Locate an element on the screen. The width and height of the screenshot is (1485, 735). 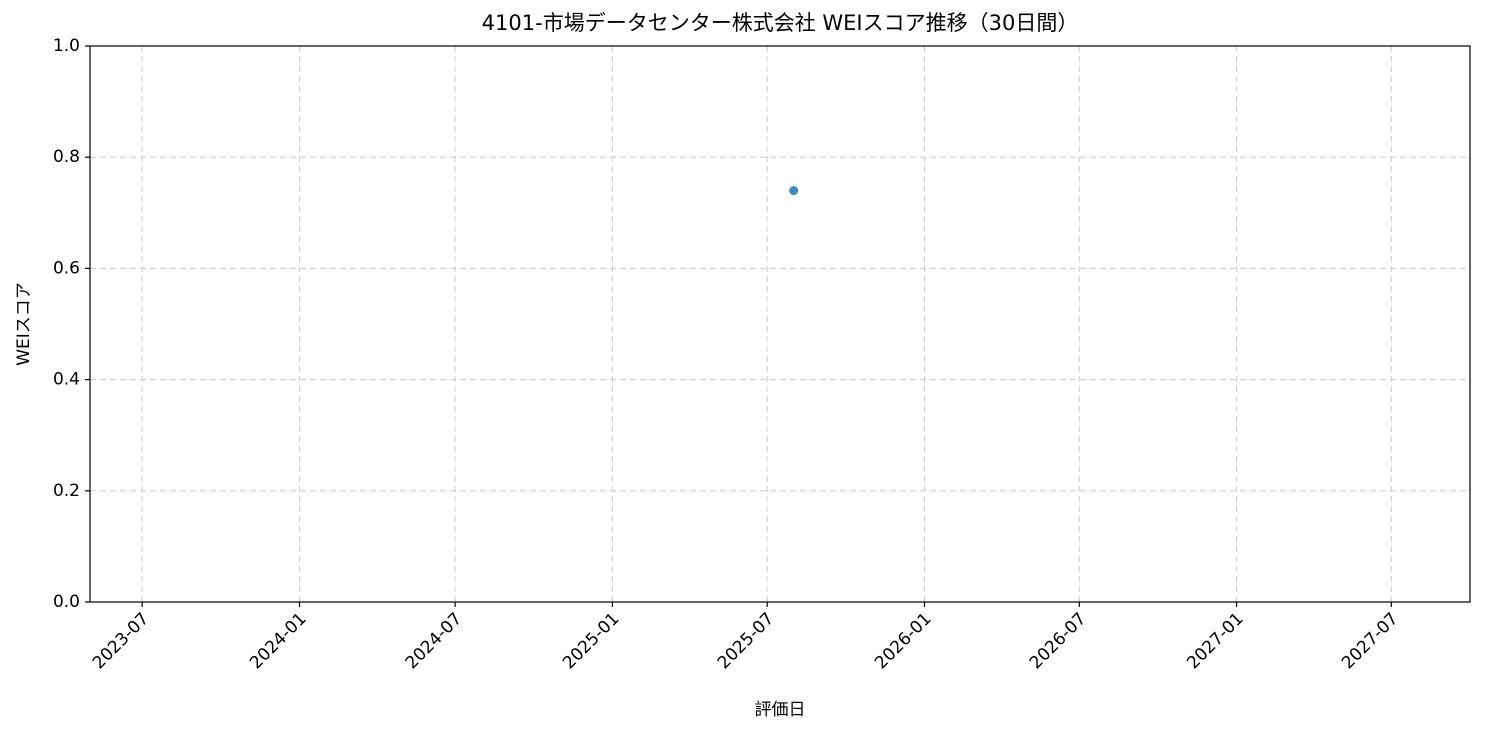
x-tick-label: 2024-07 is located at coordinates (434, 641).